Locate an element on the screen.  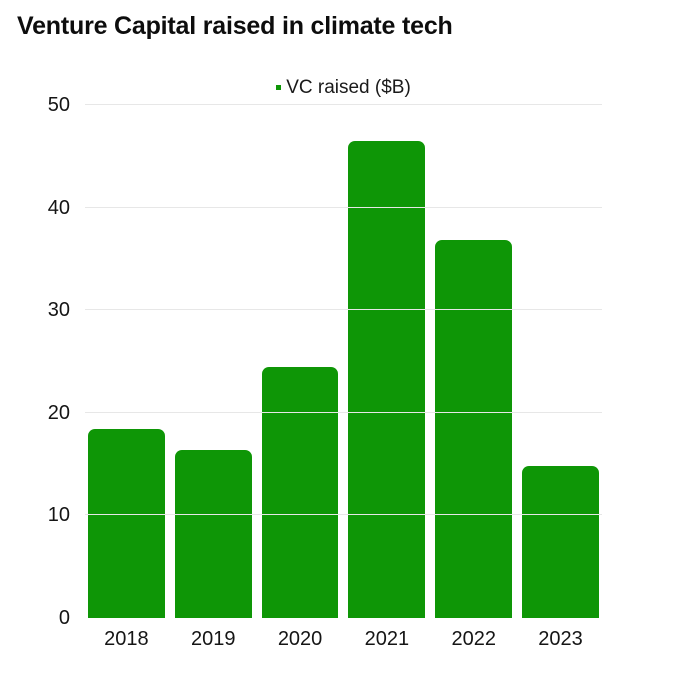
bar-2019 is located at coordinates (213, 533).